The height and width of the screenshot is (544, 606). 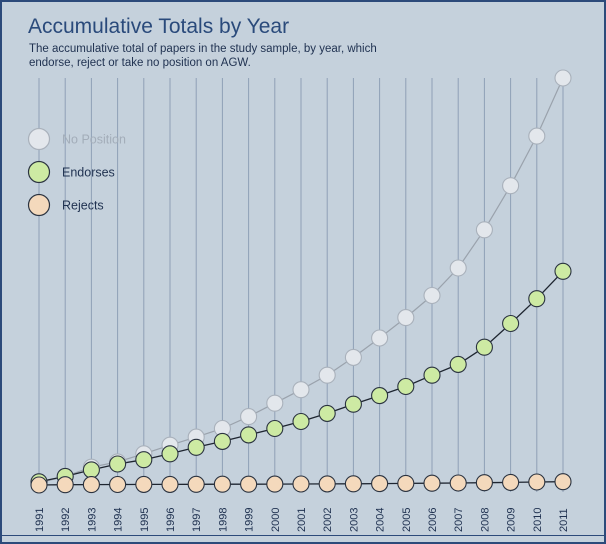 I want to click on tick-label-2006: 2006, so click(x=433, y=520).